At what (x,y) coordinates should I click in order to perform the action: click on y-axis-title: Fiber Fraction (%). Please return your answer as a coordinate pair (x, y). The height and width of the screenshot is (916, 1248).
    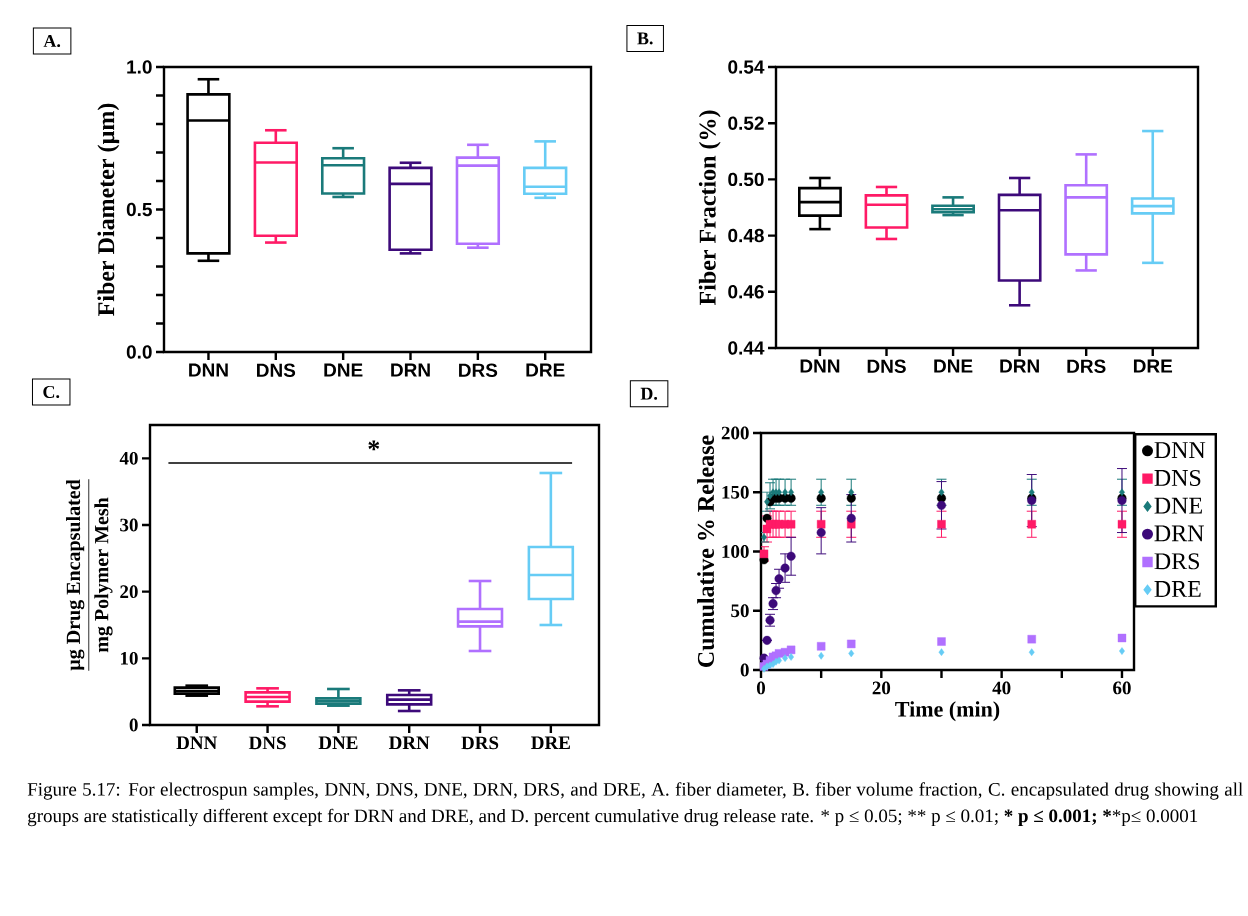
    Looking at the image, I should click on (709, 208).